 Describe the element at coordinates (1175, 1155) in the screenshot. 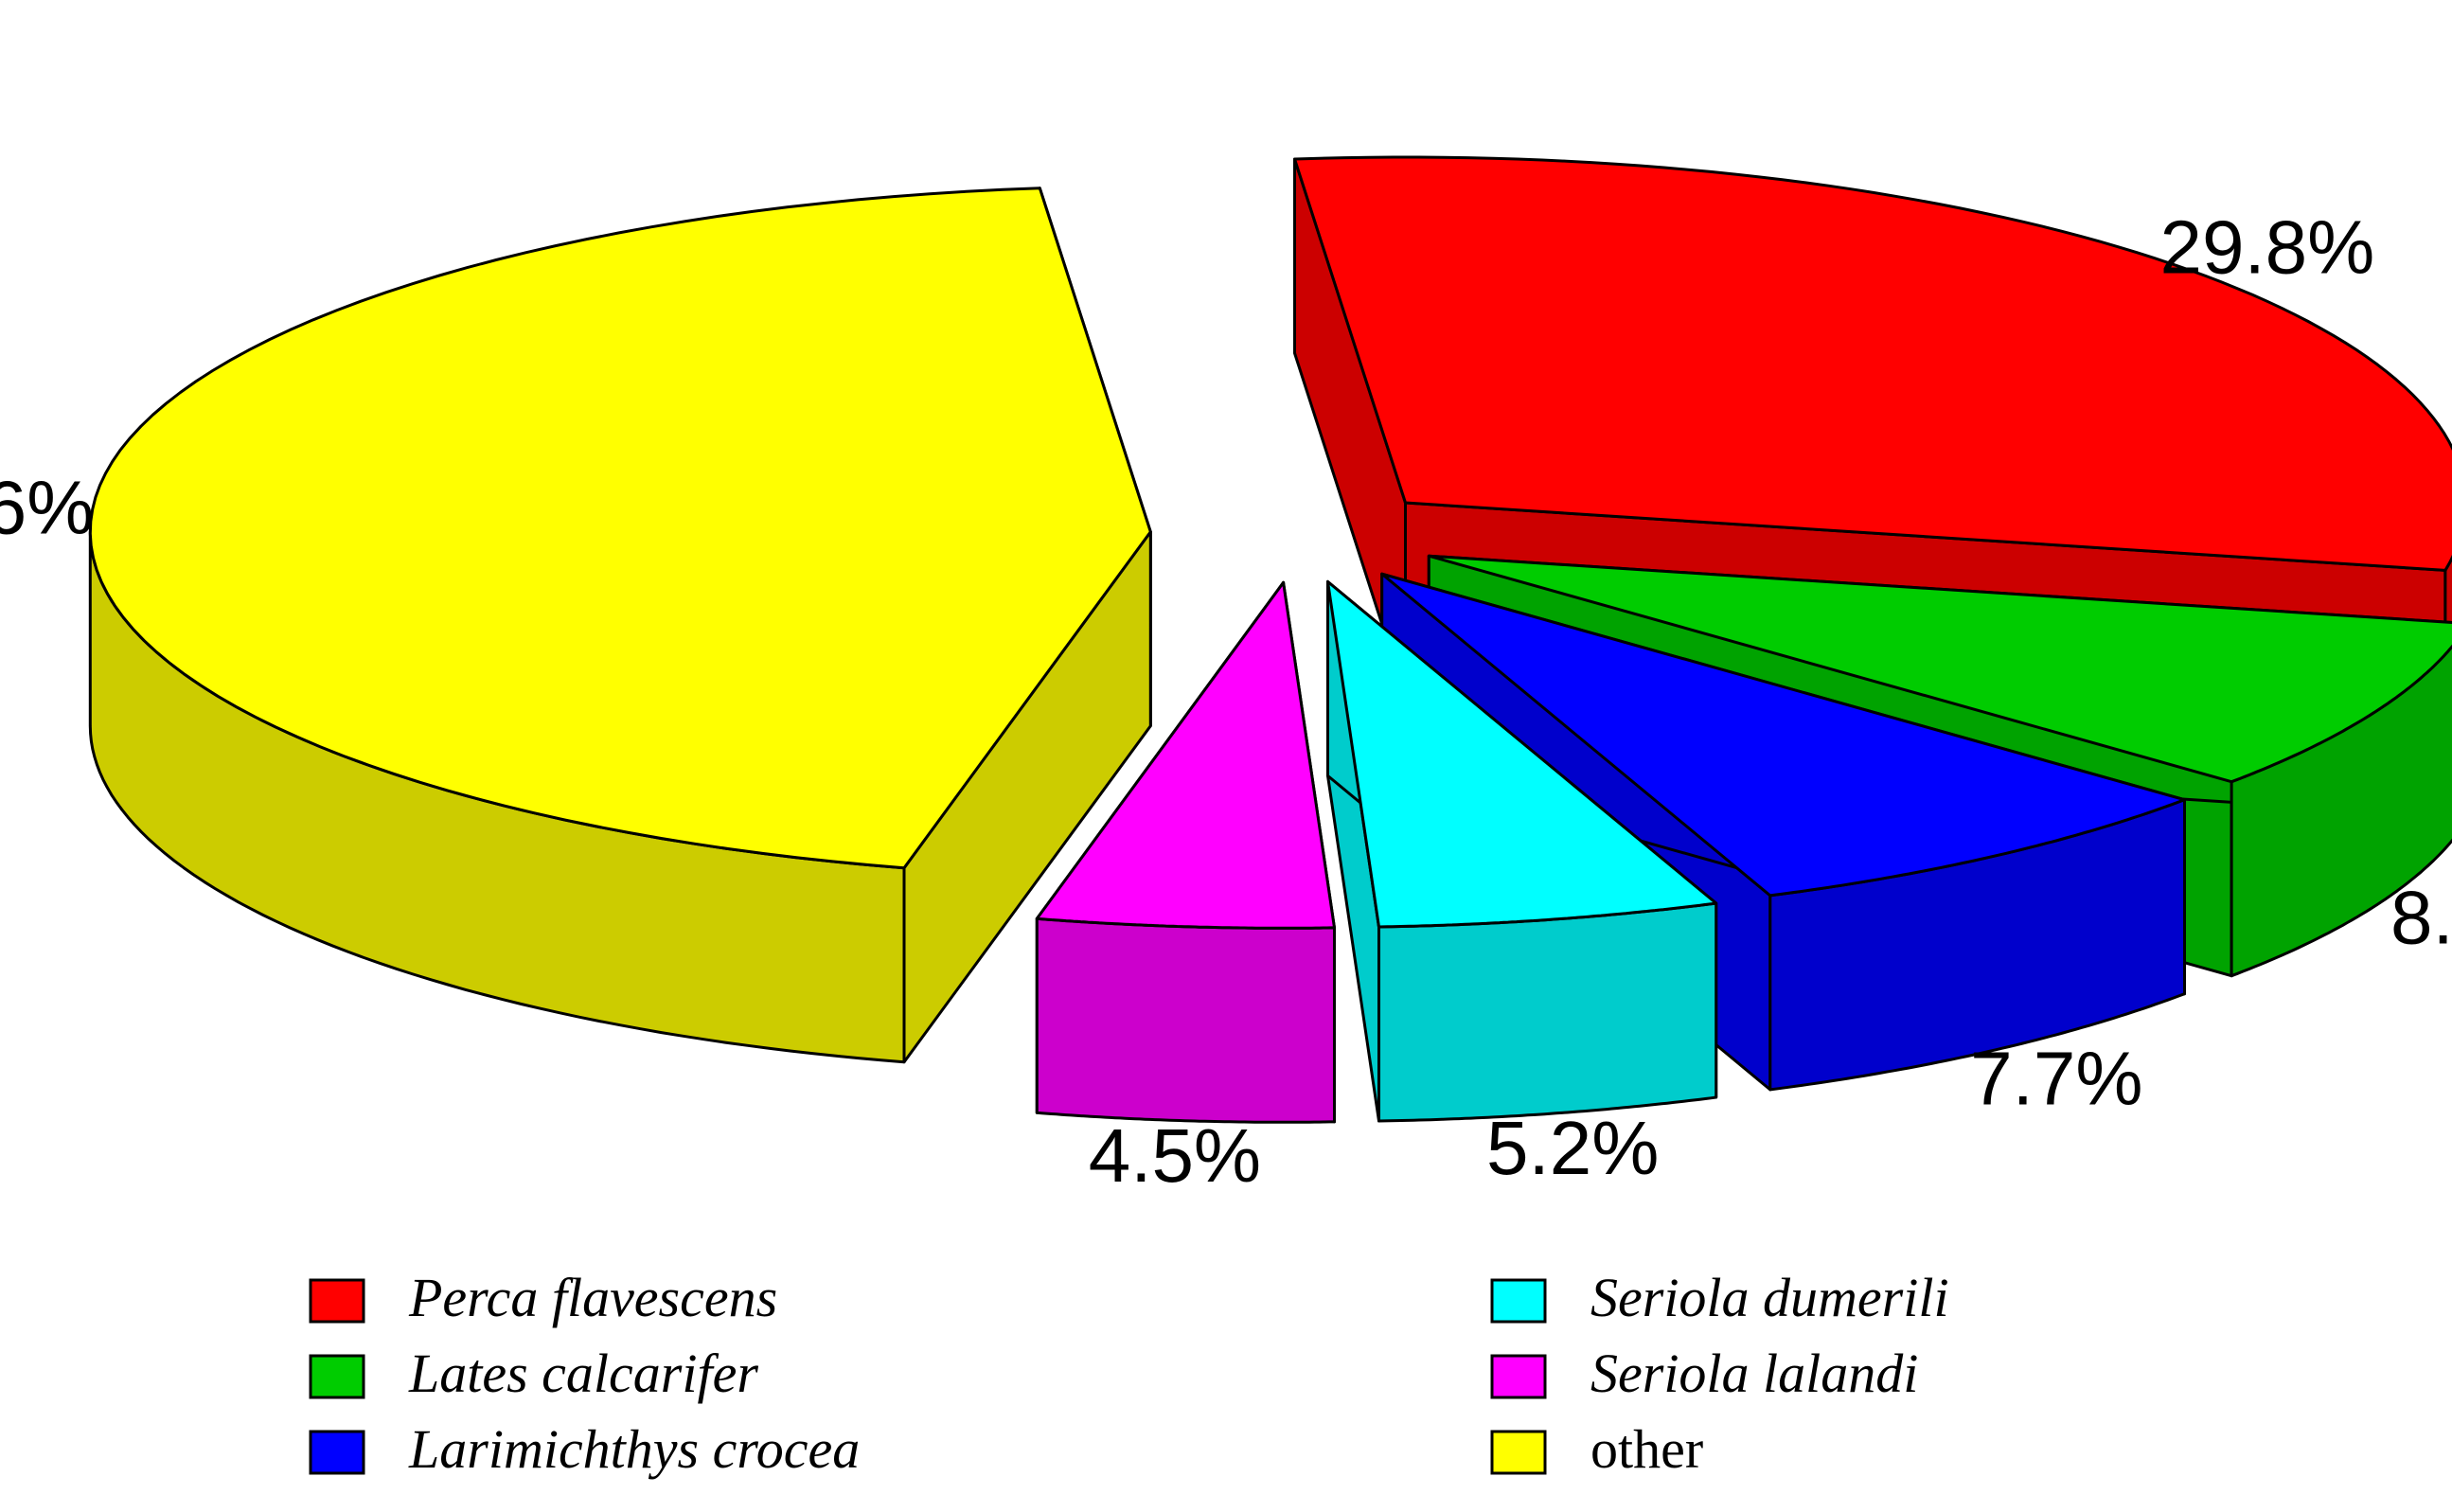

I see `pct-label-4: 4.5%` at that location.